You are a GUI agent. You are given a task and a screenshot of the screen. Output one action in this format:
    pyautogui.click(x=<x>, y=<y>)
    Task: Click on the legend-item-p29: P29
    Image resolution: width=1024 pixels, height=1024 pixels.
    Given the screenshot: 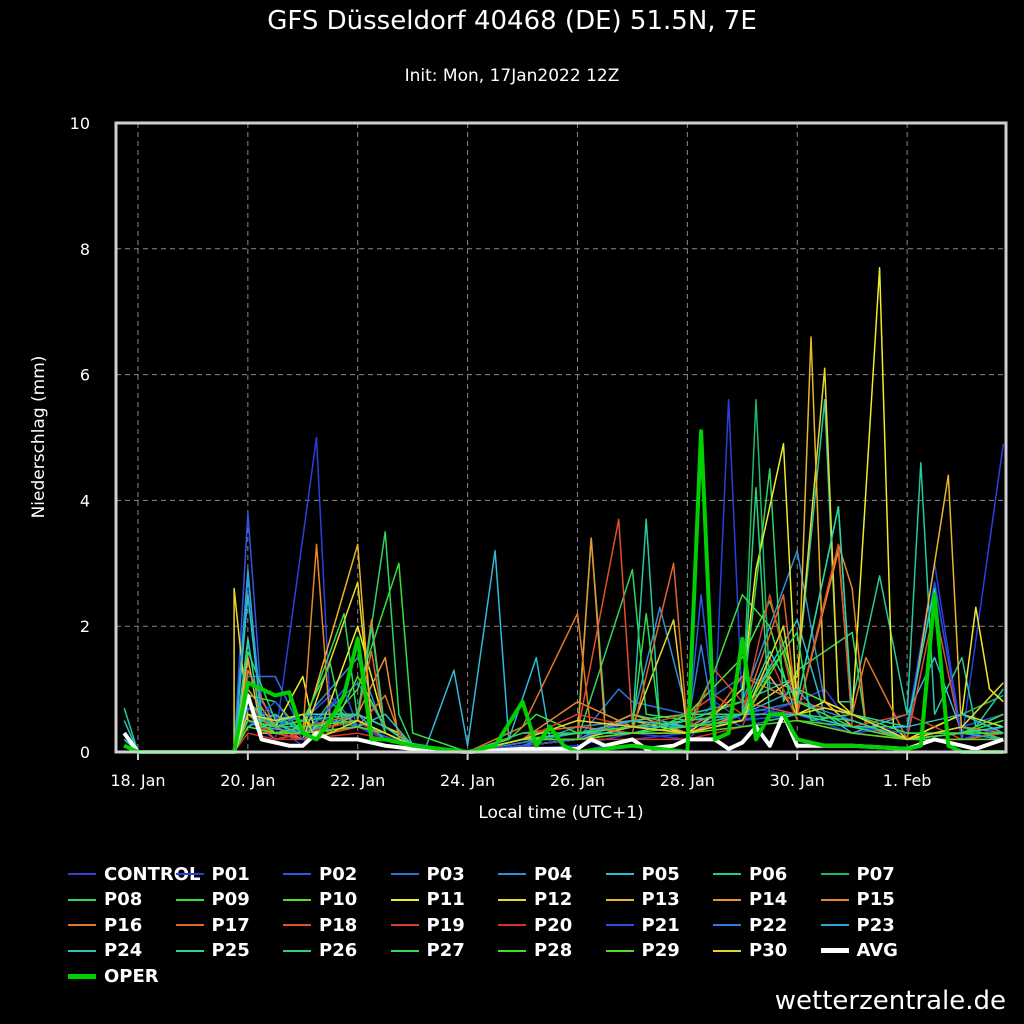 What is the action you would take?
    pyautogui.click(x=642, y=951)
    